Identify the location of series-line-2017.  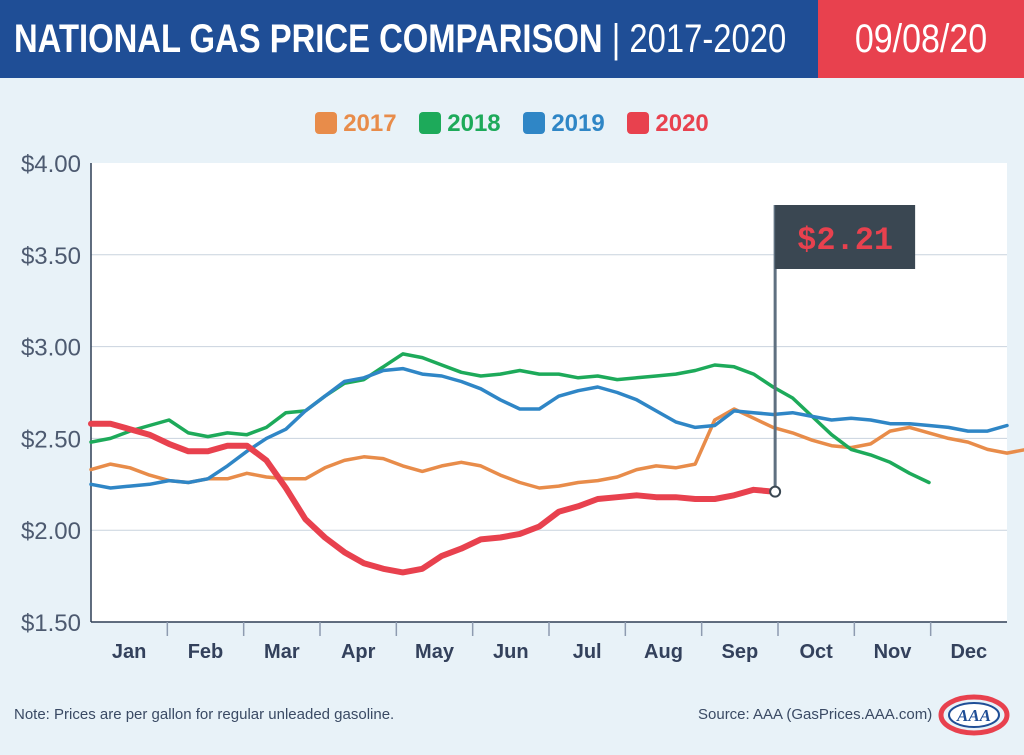
(556, 448).